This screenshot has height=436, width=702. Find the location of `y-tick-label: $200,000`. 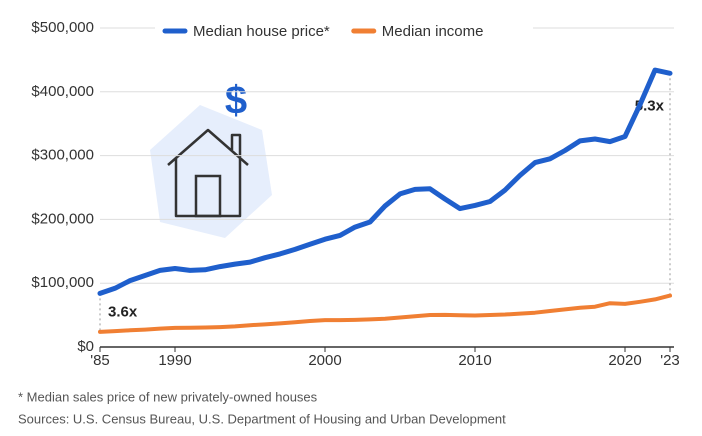

y-tick-label: $200,000 is located at coordinates (62, 218).